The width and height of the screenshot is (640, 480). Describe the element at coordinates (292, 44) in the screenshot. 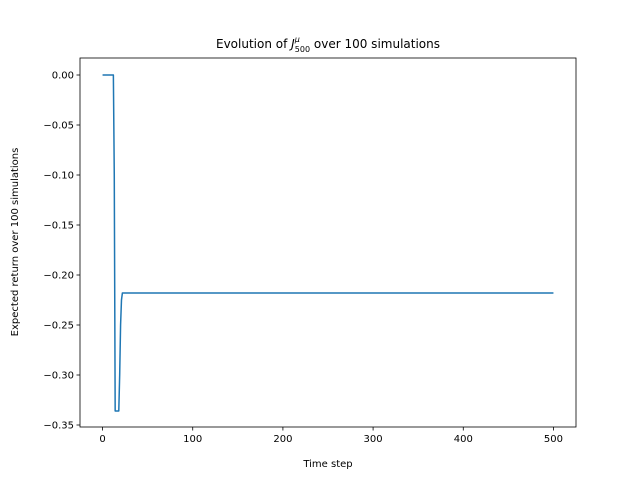

I see `chart-title-symbol: J` at that location.